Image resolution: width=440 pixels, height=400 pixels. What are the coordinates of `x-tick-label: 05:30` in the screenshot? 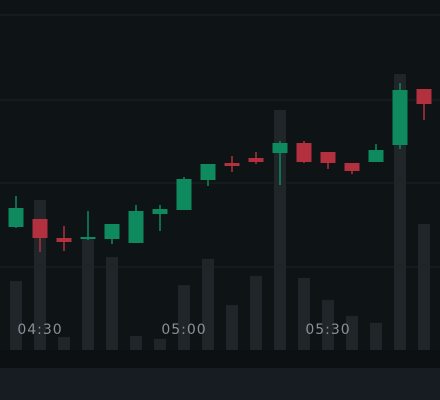 It's located at (327, 330).